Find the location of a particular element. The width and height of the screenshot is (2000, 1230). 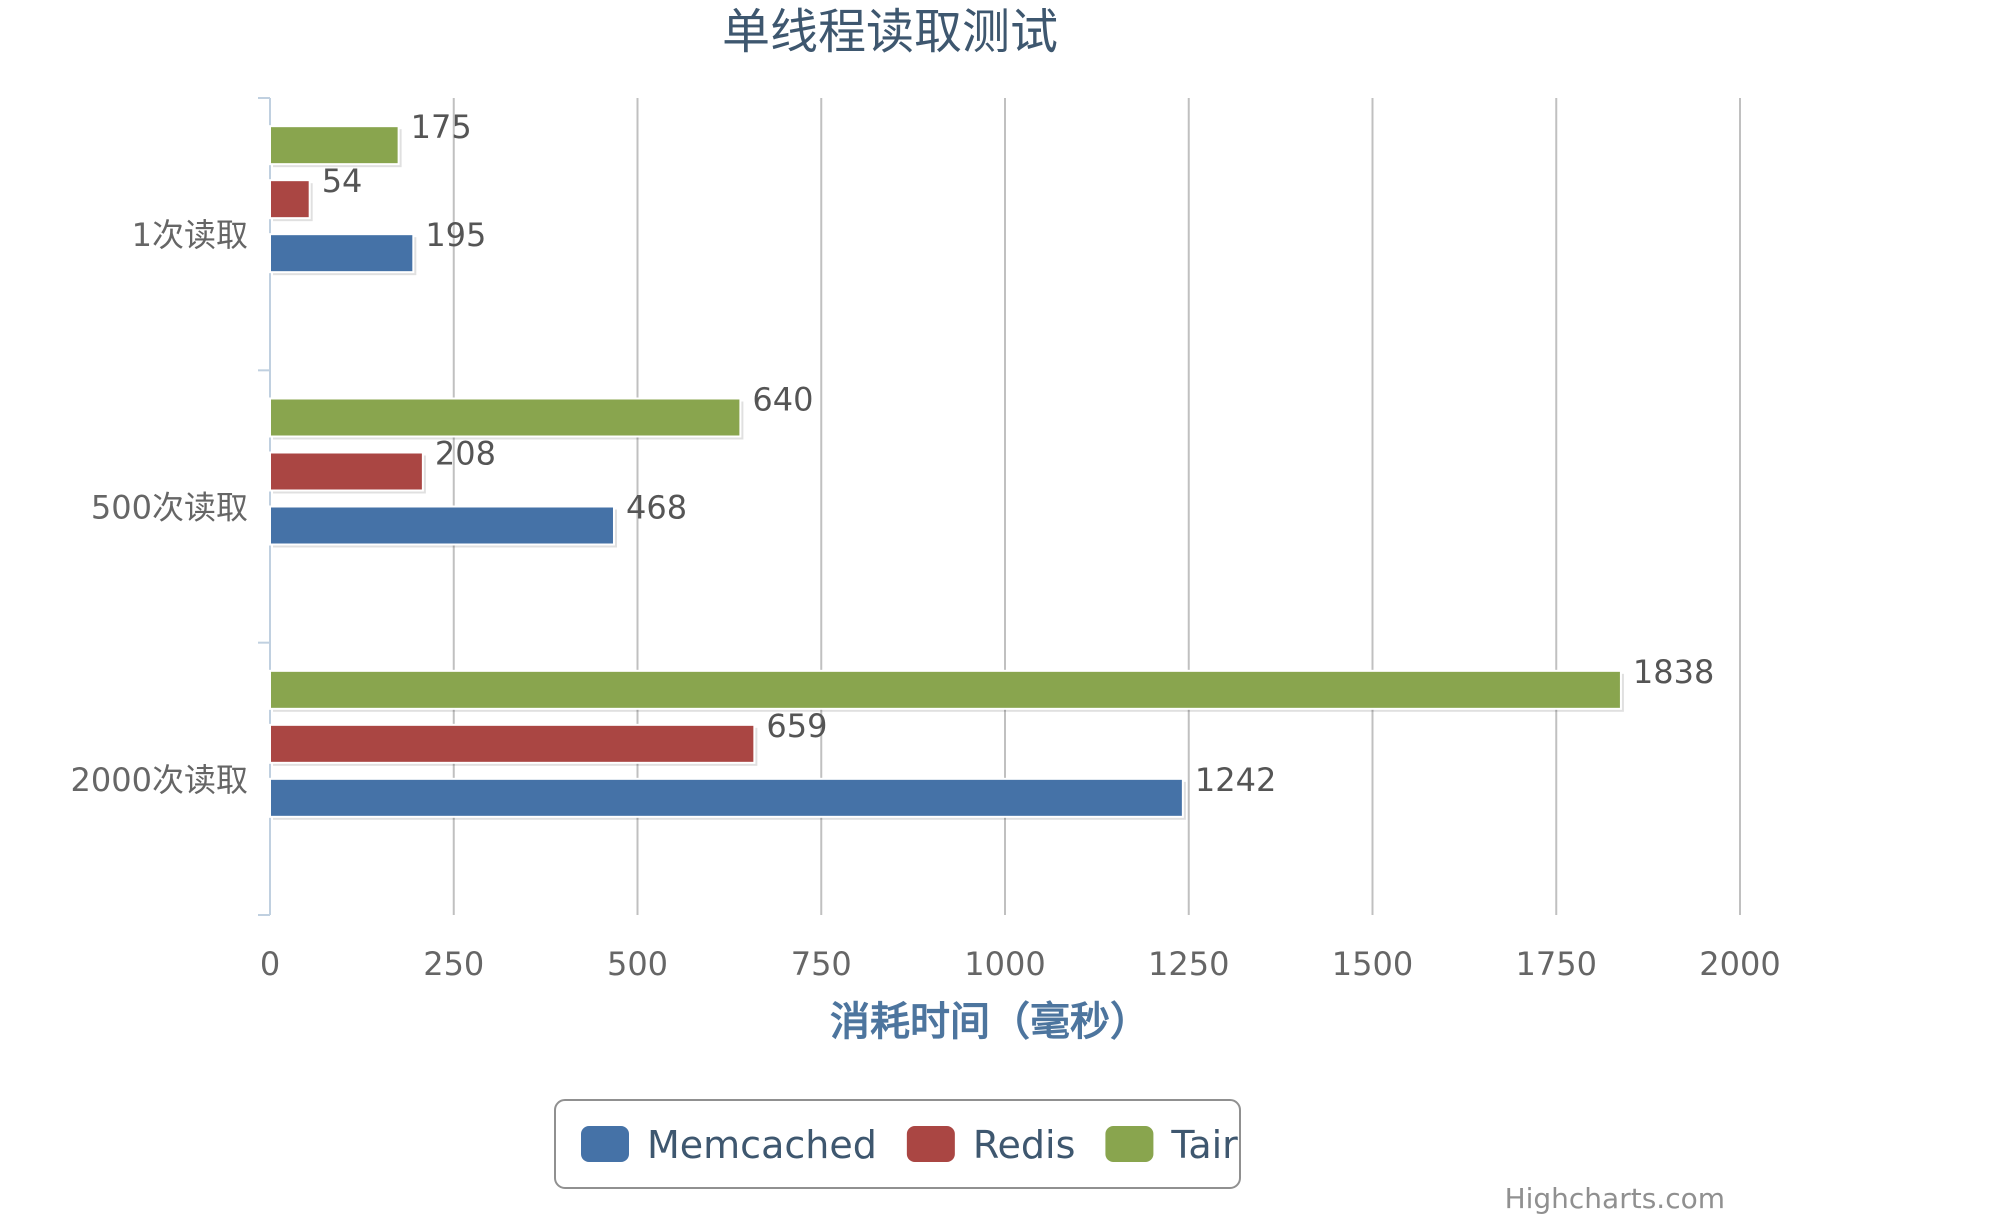

data-label: 1242 is located at coordinates (1235, 780).